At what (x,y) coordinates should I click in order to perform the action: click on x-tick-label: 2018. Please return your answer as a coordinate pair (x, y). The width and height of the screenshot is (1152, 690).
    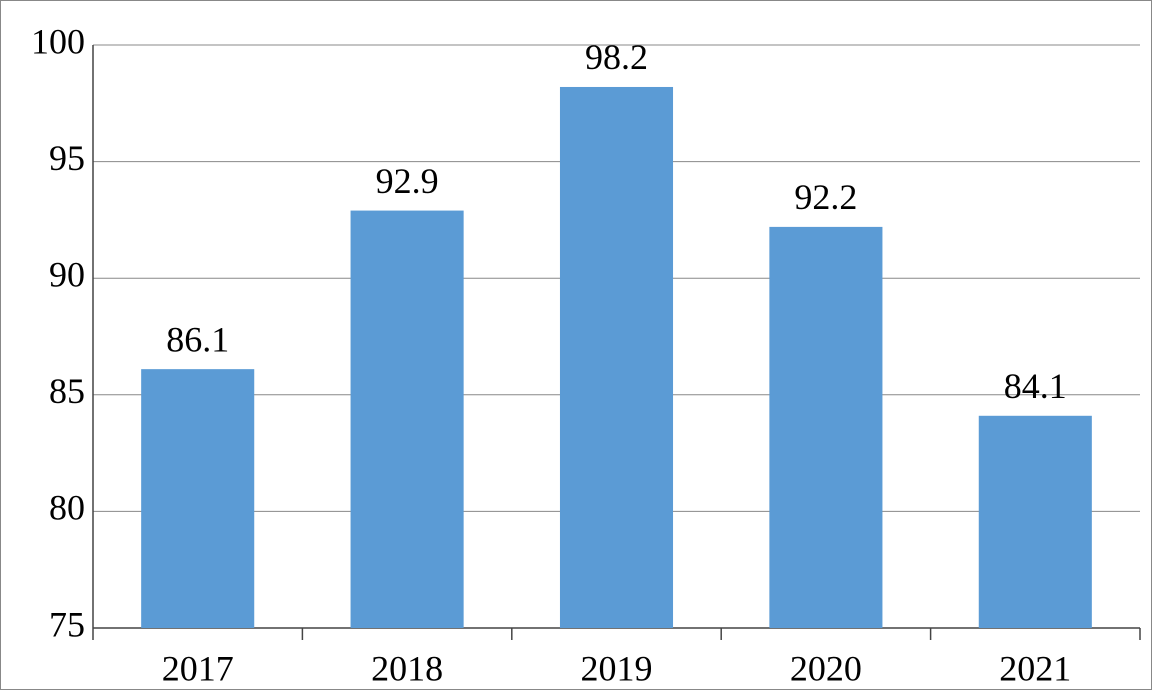
    Looking at the image, I should click on (407, 668).